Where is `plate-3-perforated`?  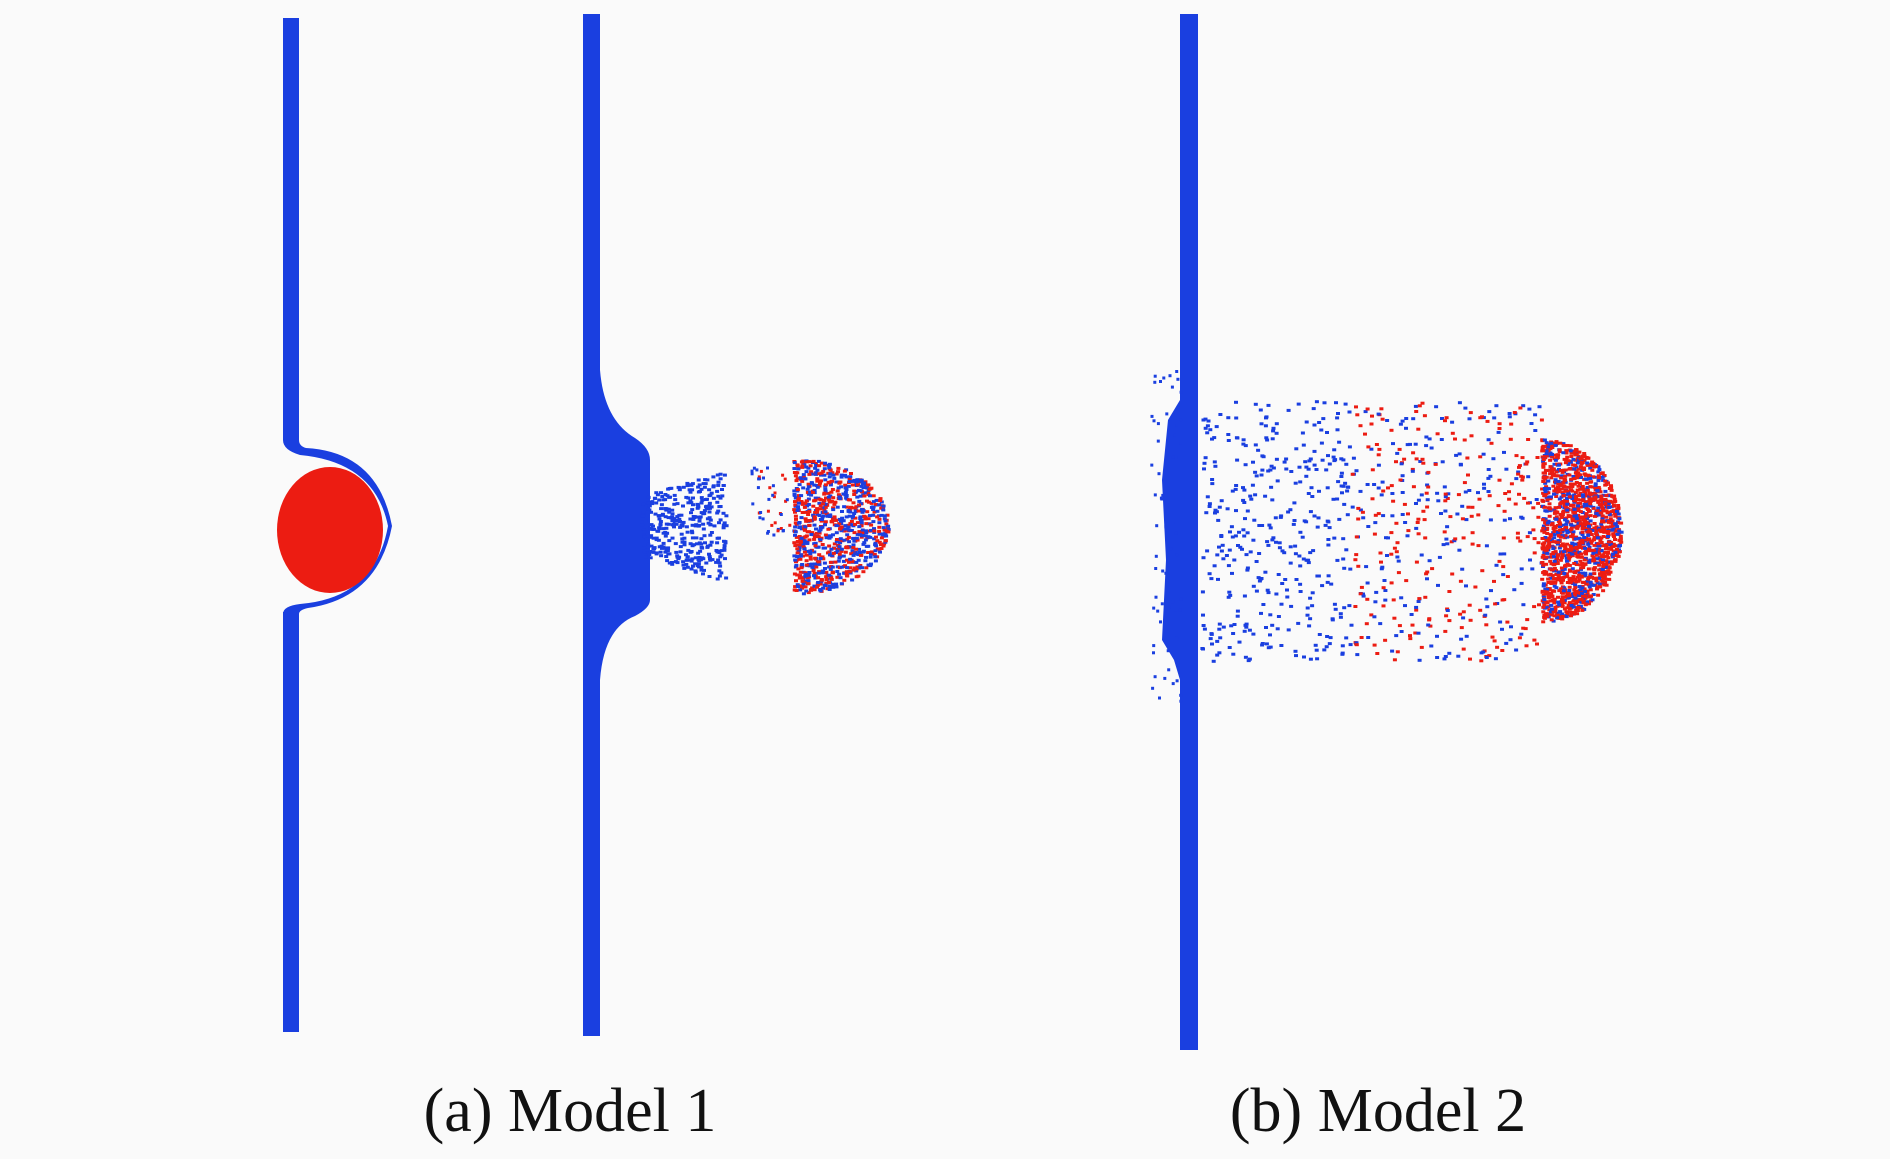
plate-3-perforated is located at coordinates (1180, 532).